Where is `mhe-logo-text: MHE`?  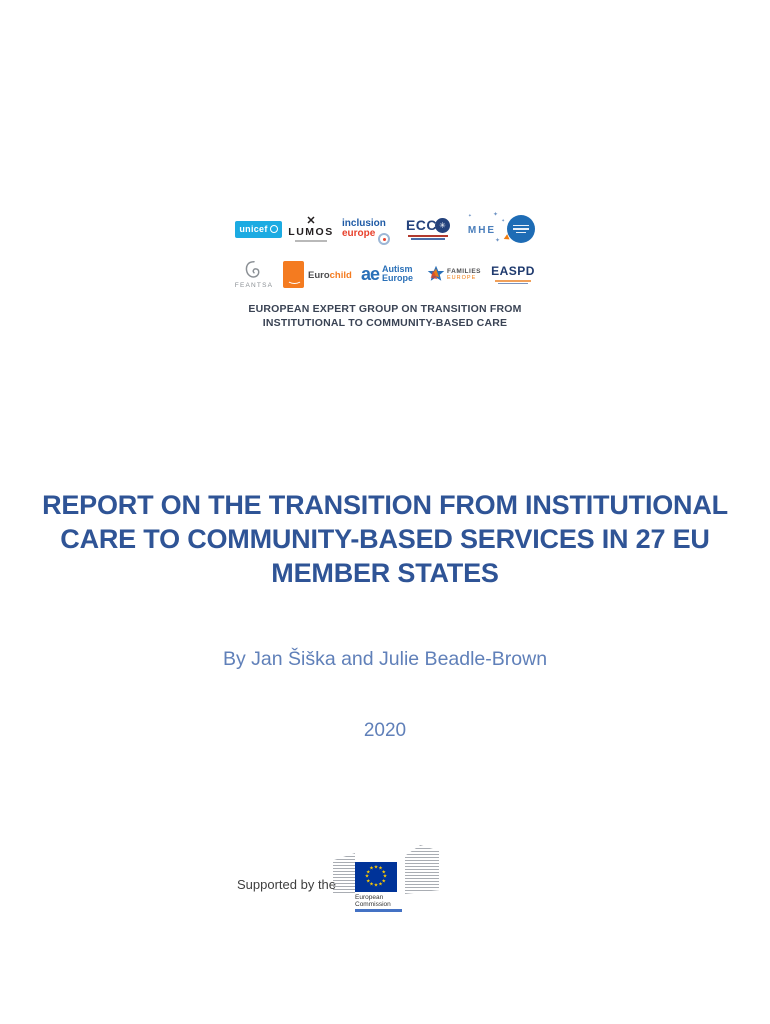 mhe-logo-text: MHE is located at coordinates (482, 230).